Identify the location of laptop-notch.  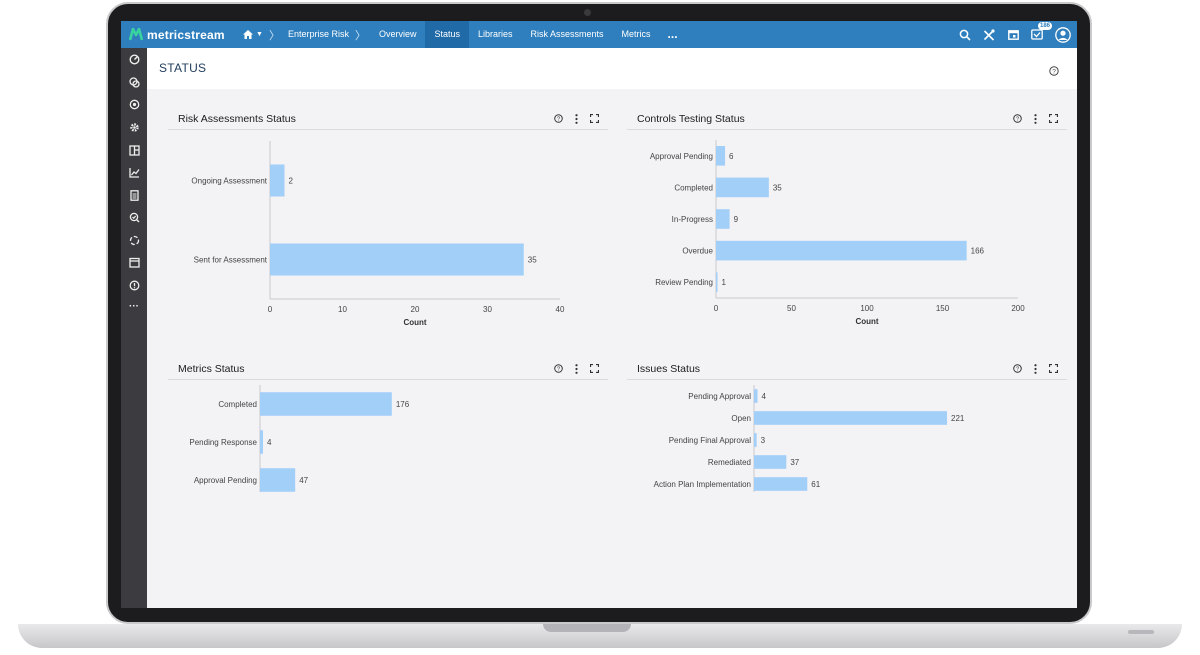
(587, 628).